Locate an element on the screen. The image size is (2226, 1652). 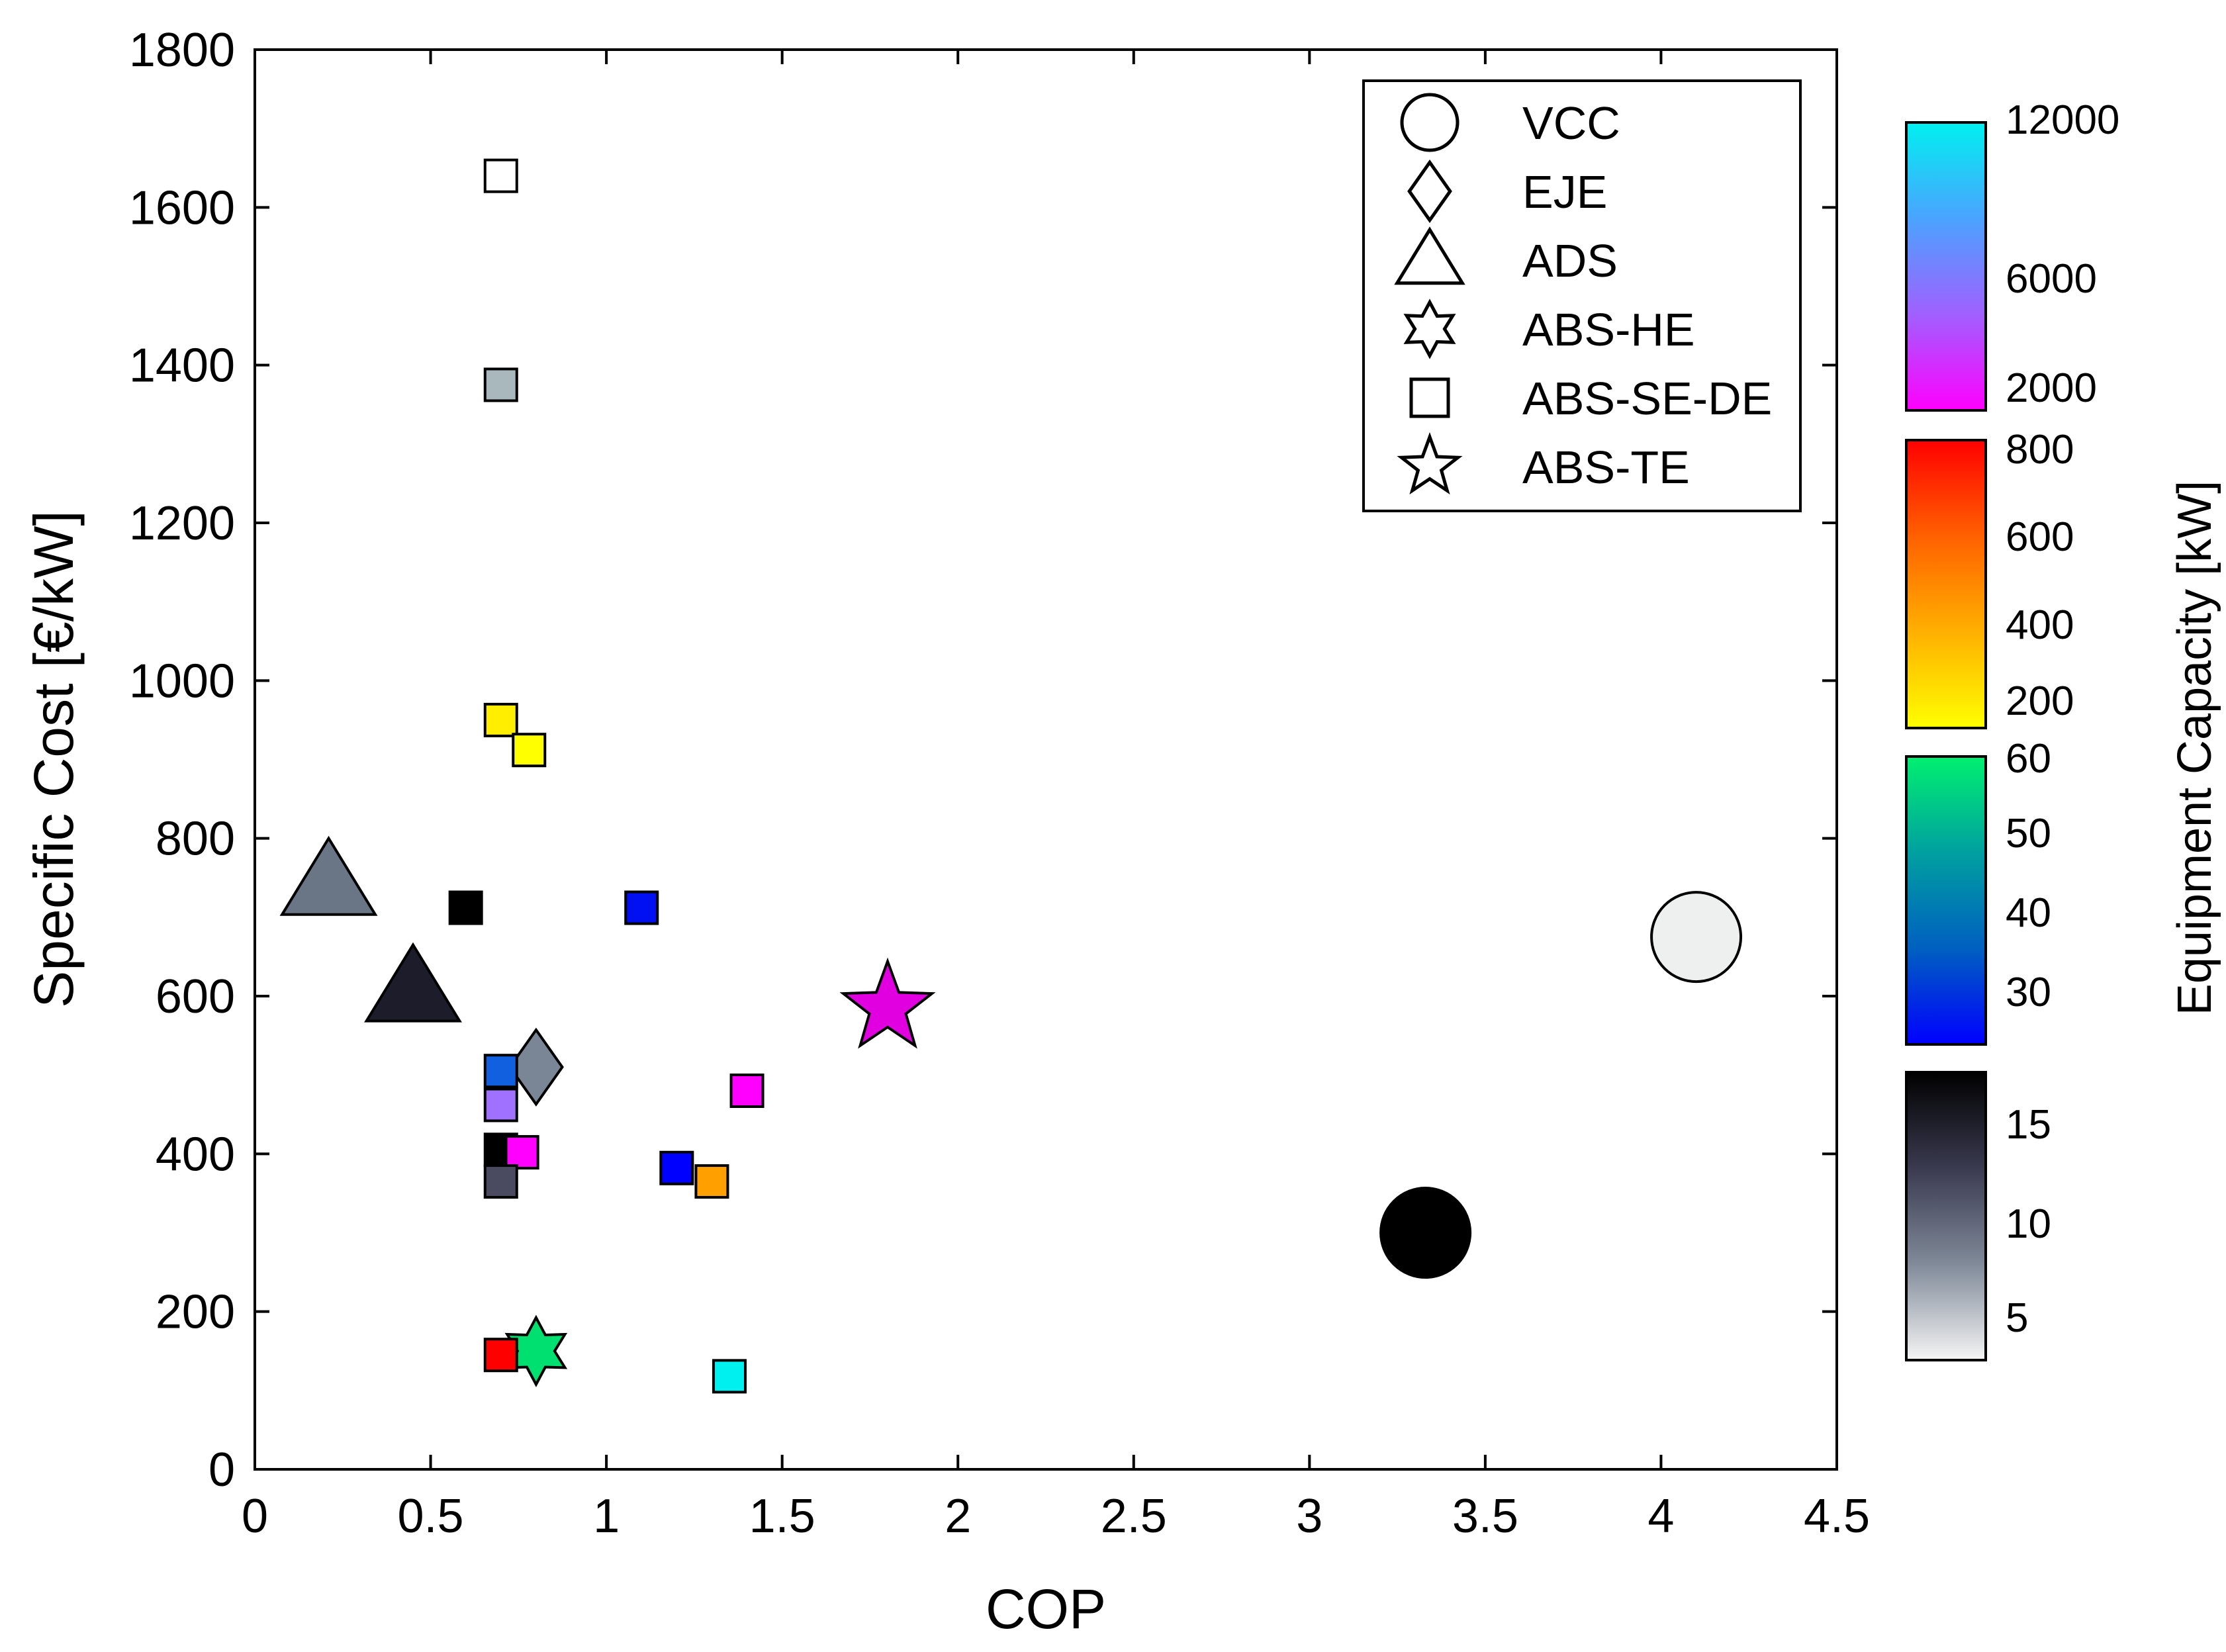
x-tick-label: 2.5 is located at coordinates (1134, 1516).